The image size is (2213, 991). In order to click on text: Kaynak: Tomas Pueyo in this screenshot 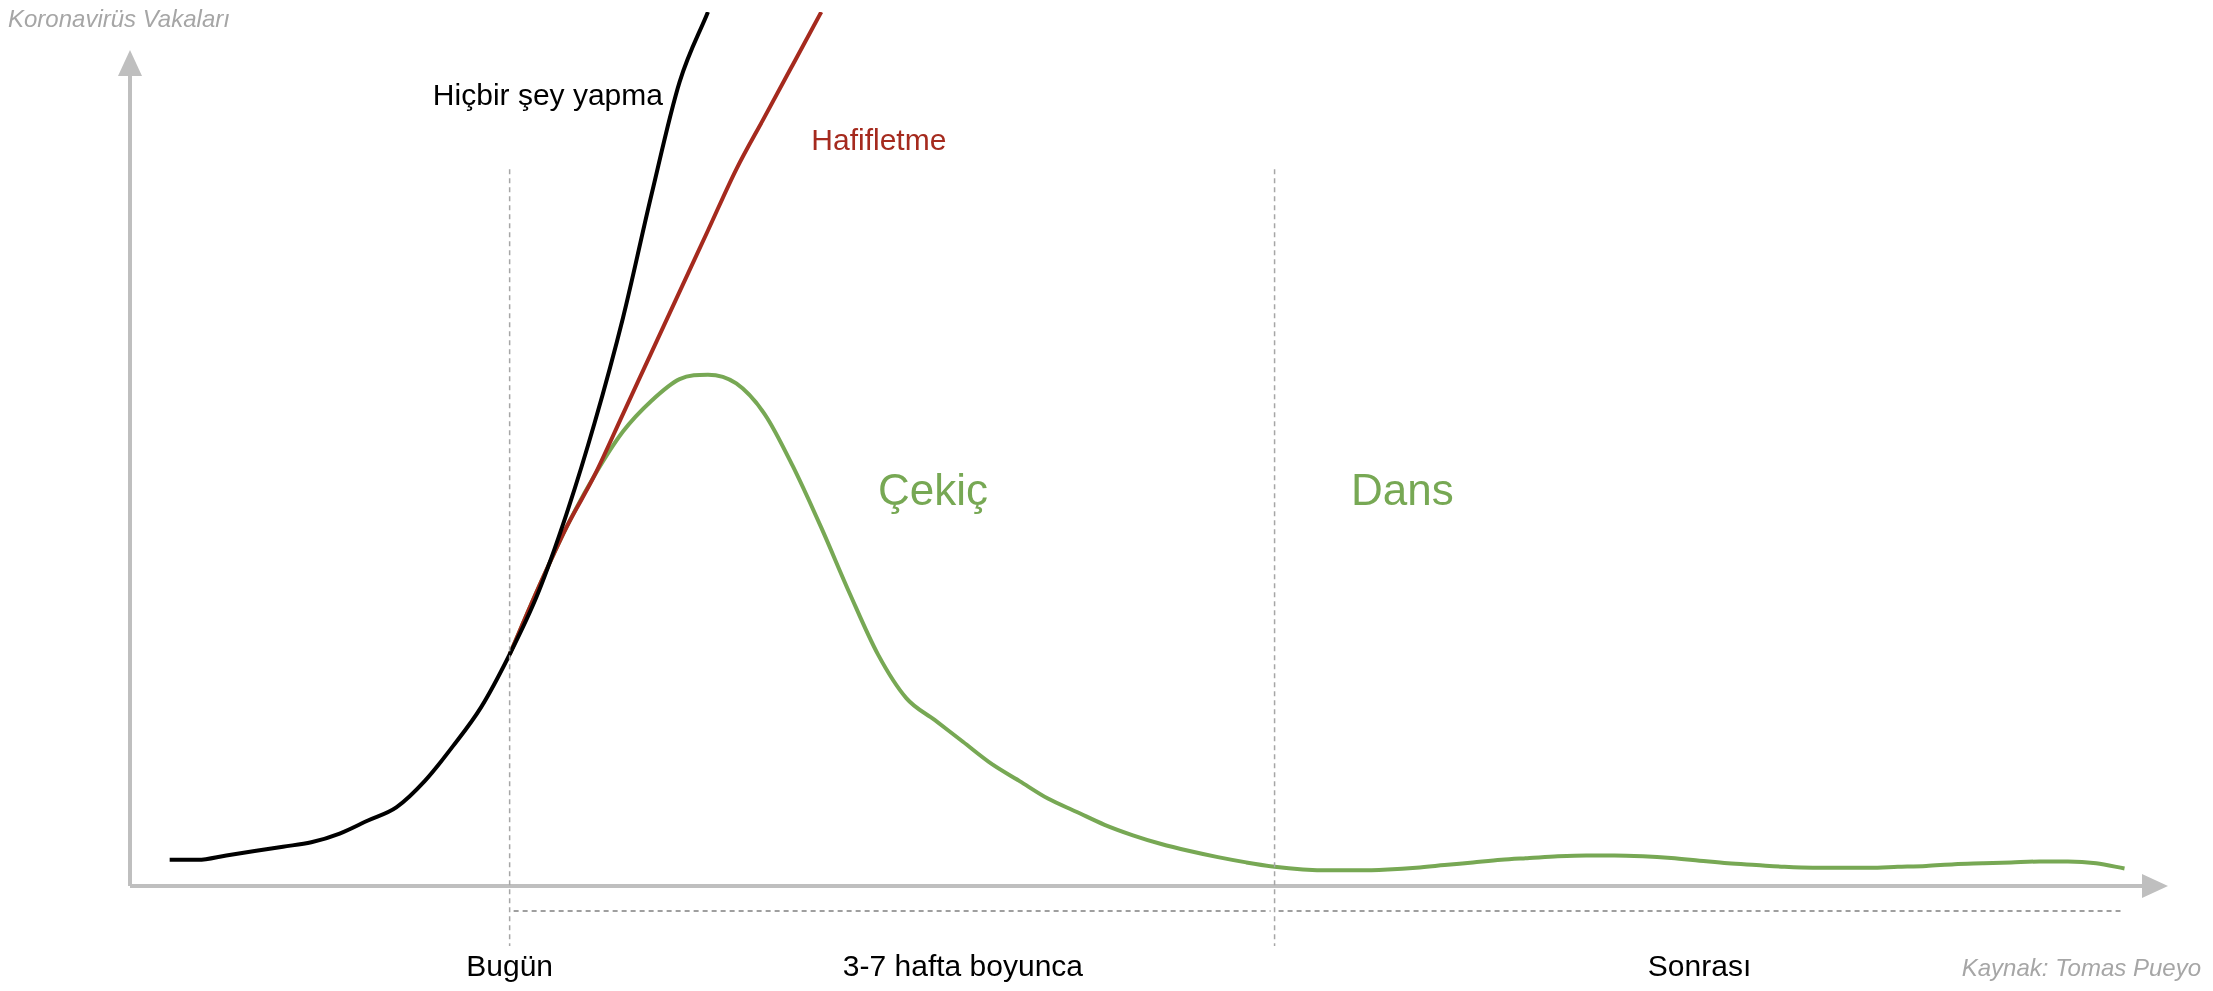, I will do `click(2081, 967)`.